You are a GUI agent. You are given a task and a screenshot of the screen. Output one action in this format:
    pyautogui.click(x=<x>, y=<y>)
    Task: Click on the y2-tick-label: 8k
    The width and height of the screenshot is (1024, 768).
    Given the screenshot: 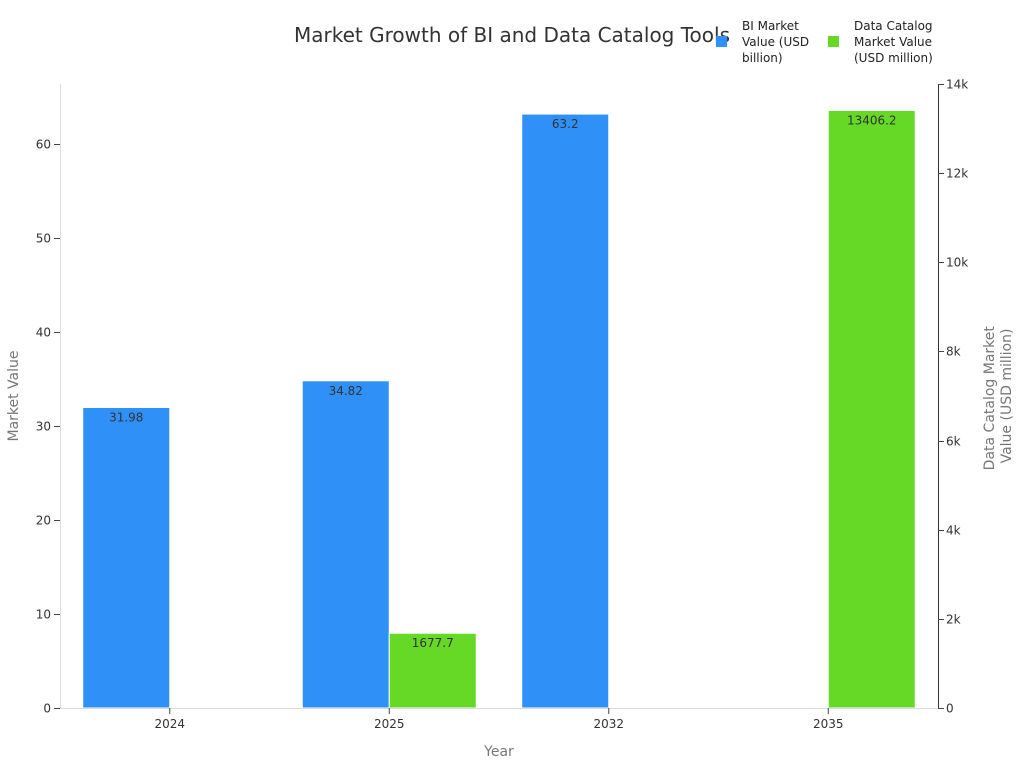 What is the action you would take?
    pyautogui.click(x=953, y=352)
    